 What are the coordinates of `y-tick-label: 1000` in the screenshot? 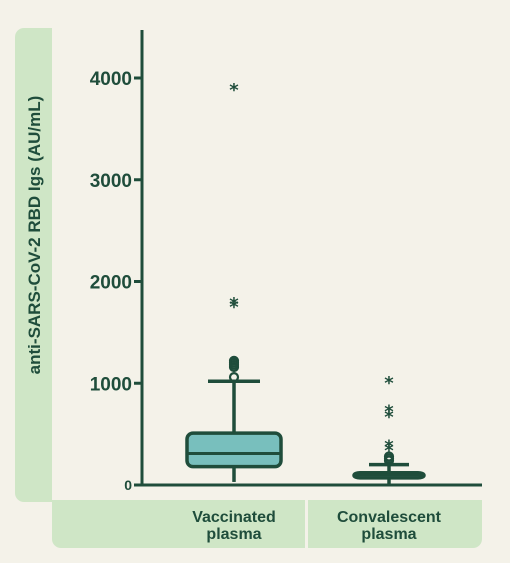 It's located at (111, 384).